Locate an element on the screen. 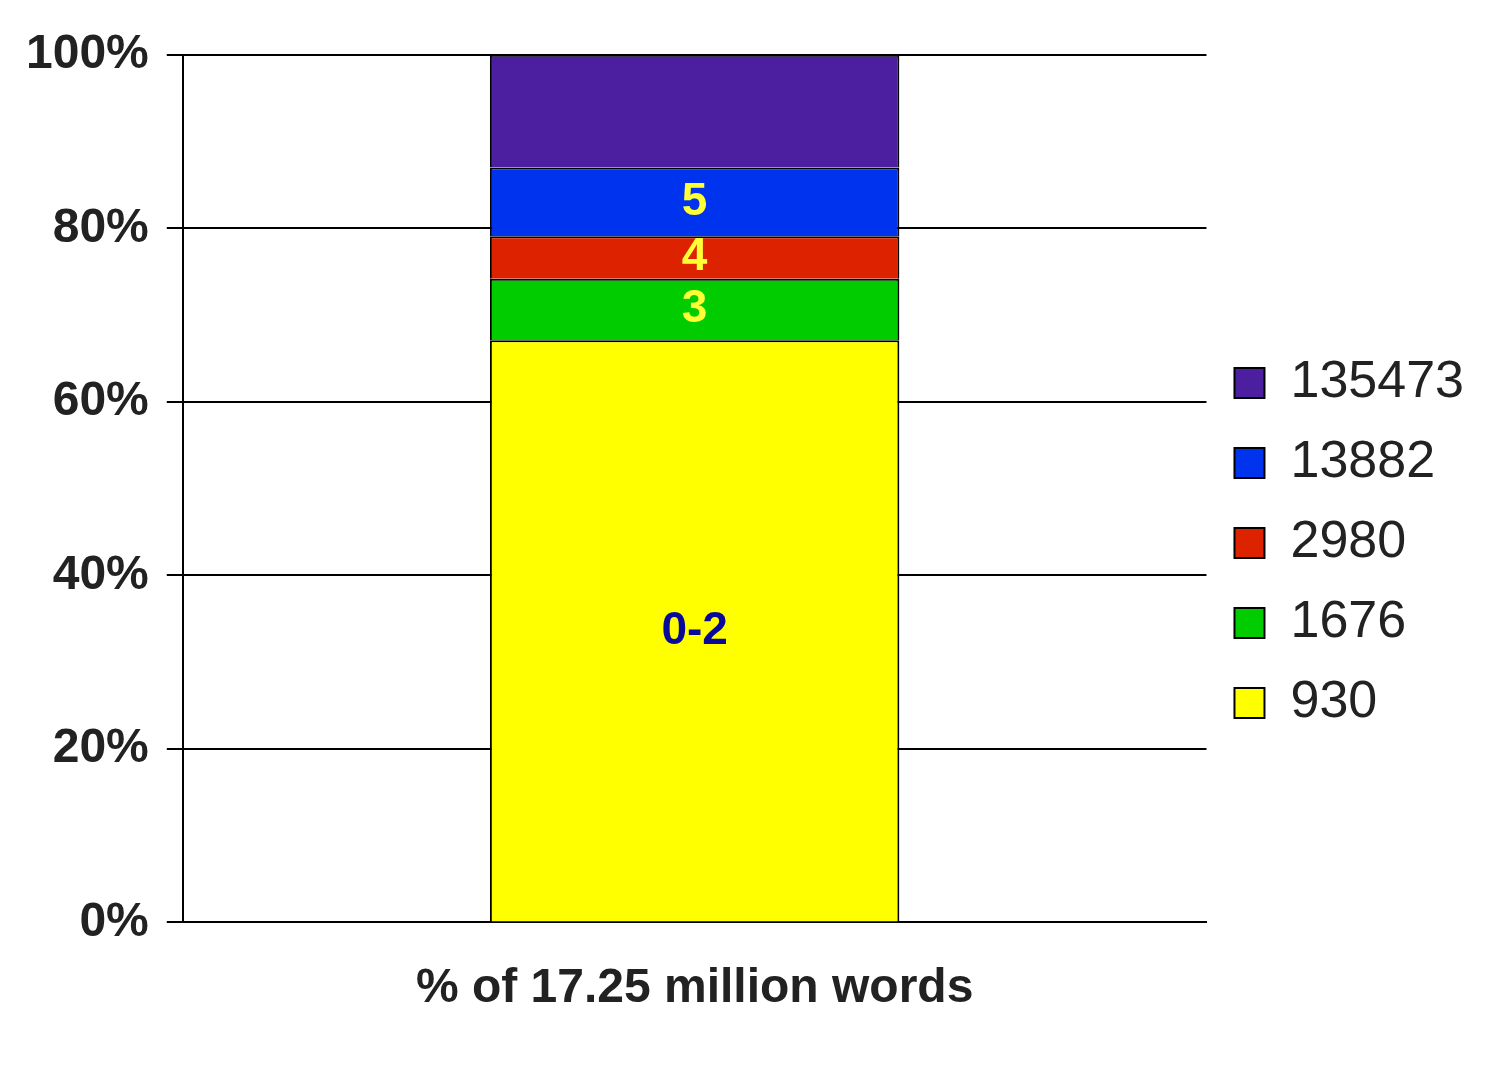 Image resolution: width=1488 pixels, height=1072 pixels. legend-label: 13882 is located at coordinates (1363, 459).